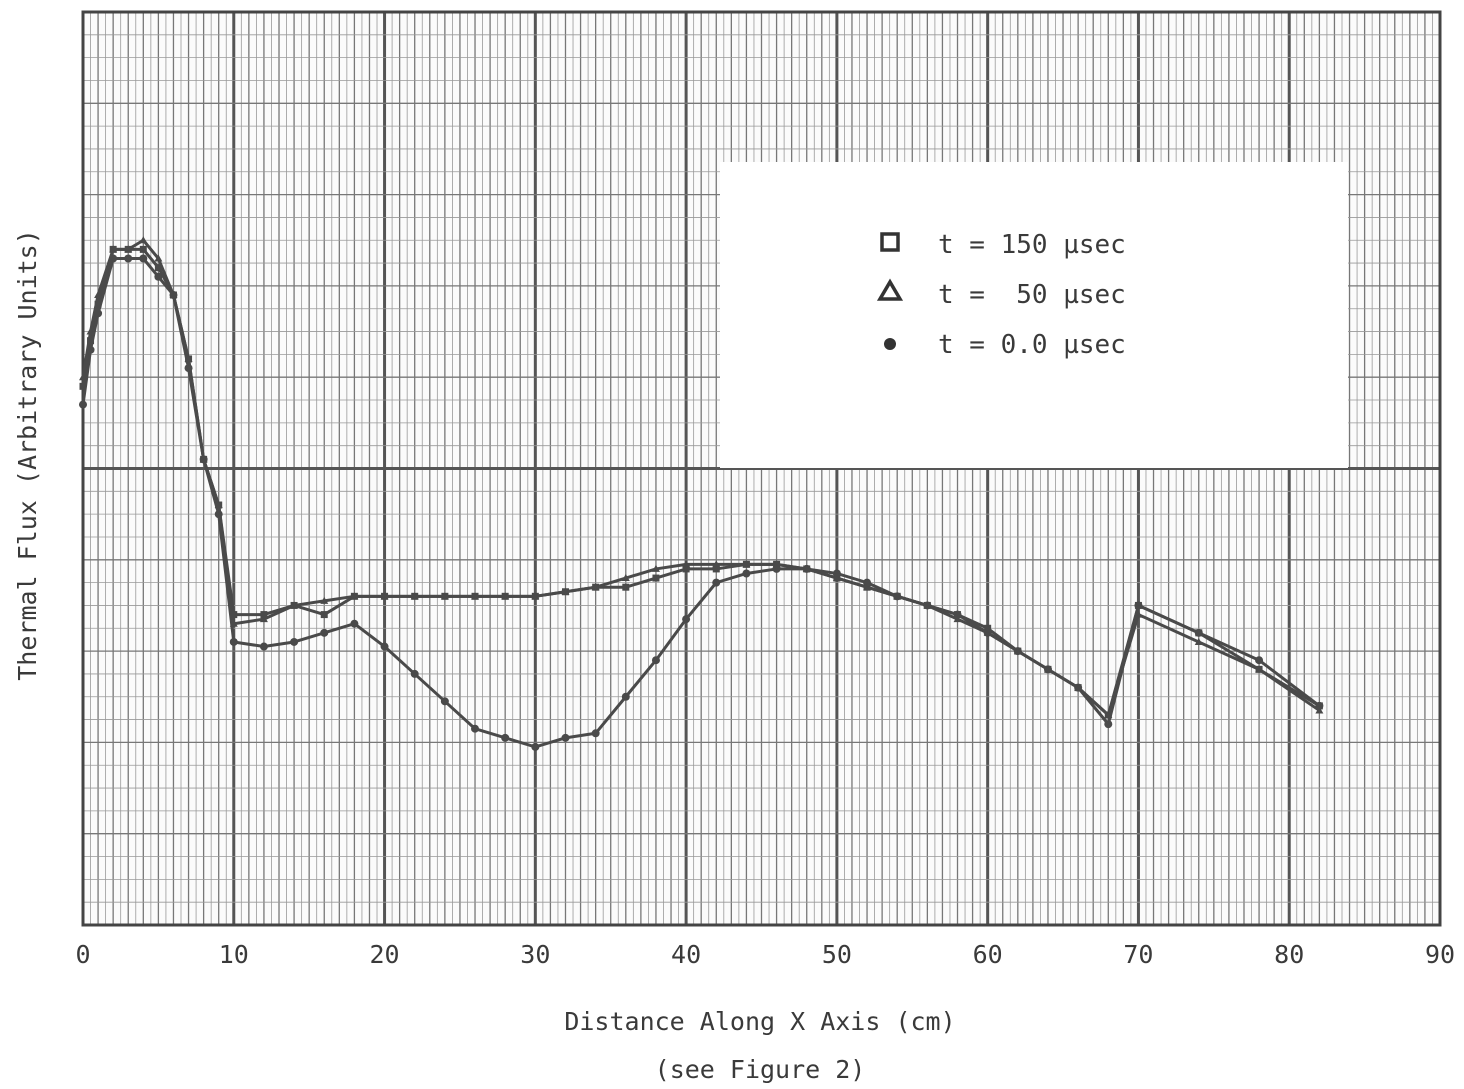 The height and width of the screenshot is (1089, 1464). Describe the element at coordinates (535, 954) in the screenshot. I see `x-tick-label: 30` at that location.